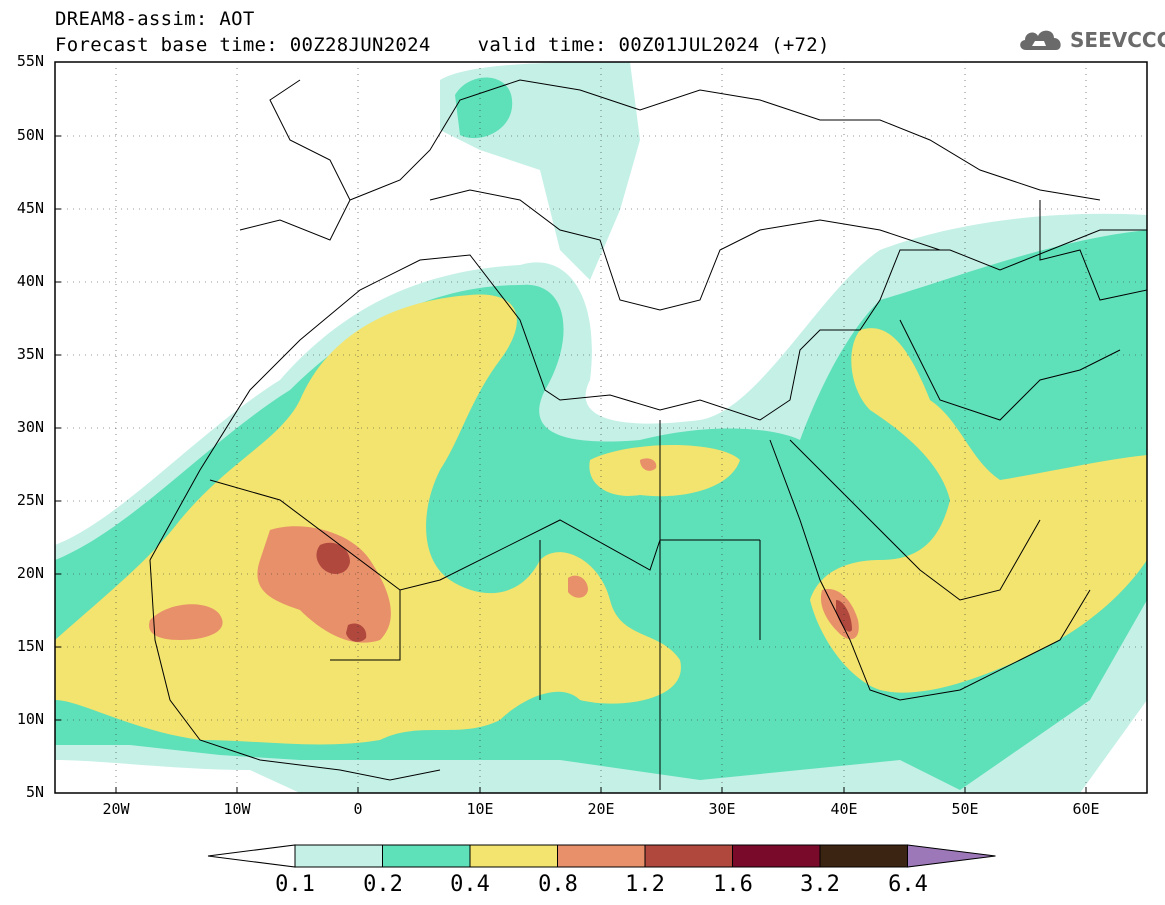  I want to click on lat-label: 55N, so click(30, 61).